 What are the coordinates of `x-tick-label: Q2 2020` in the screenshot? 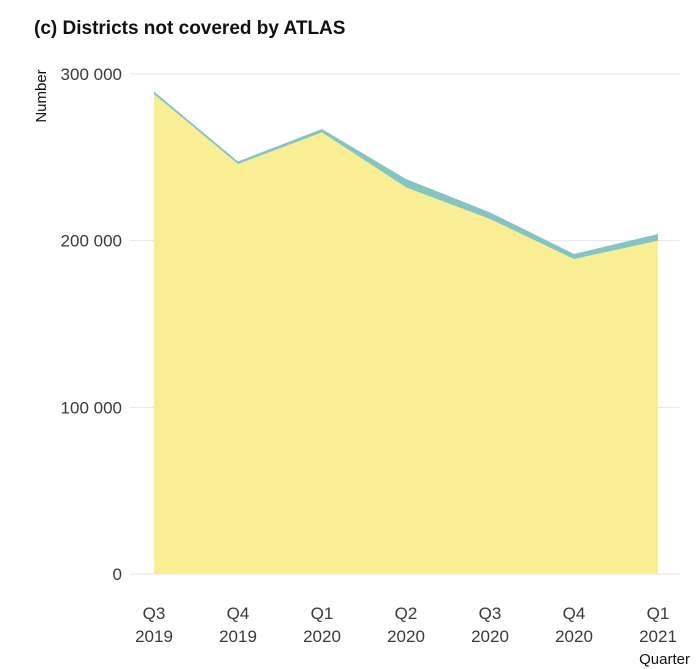 It's located at (406, 625).